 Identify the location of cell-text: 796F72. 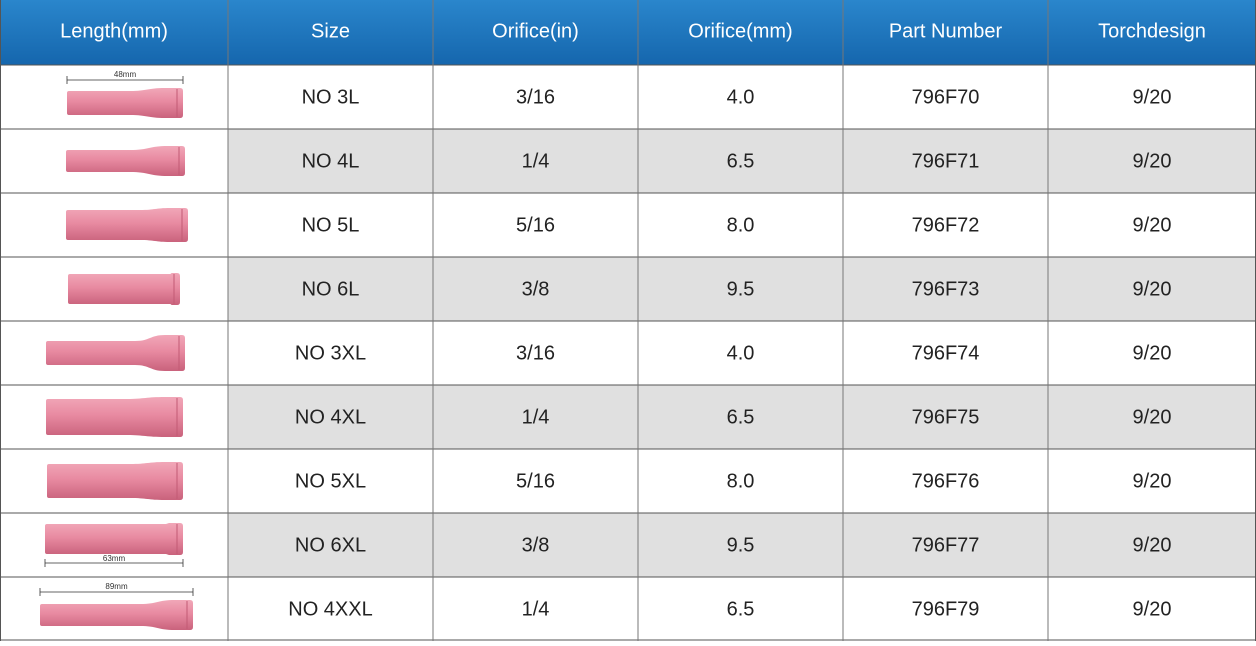
(946, 225).